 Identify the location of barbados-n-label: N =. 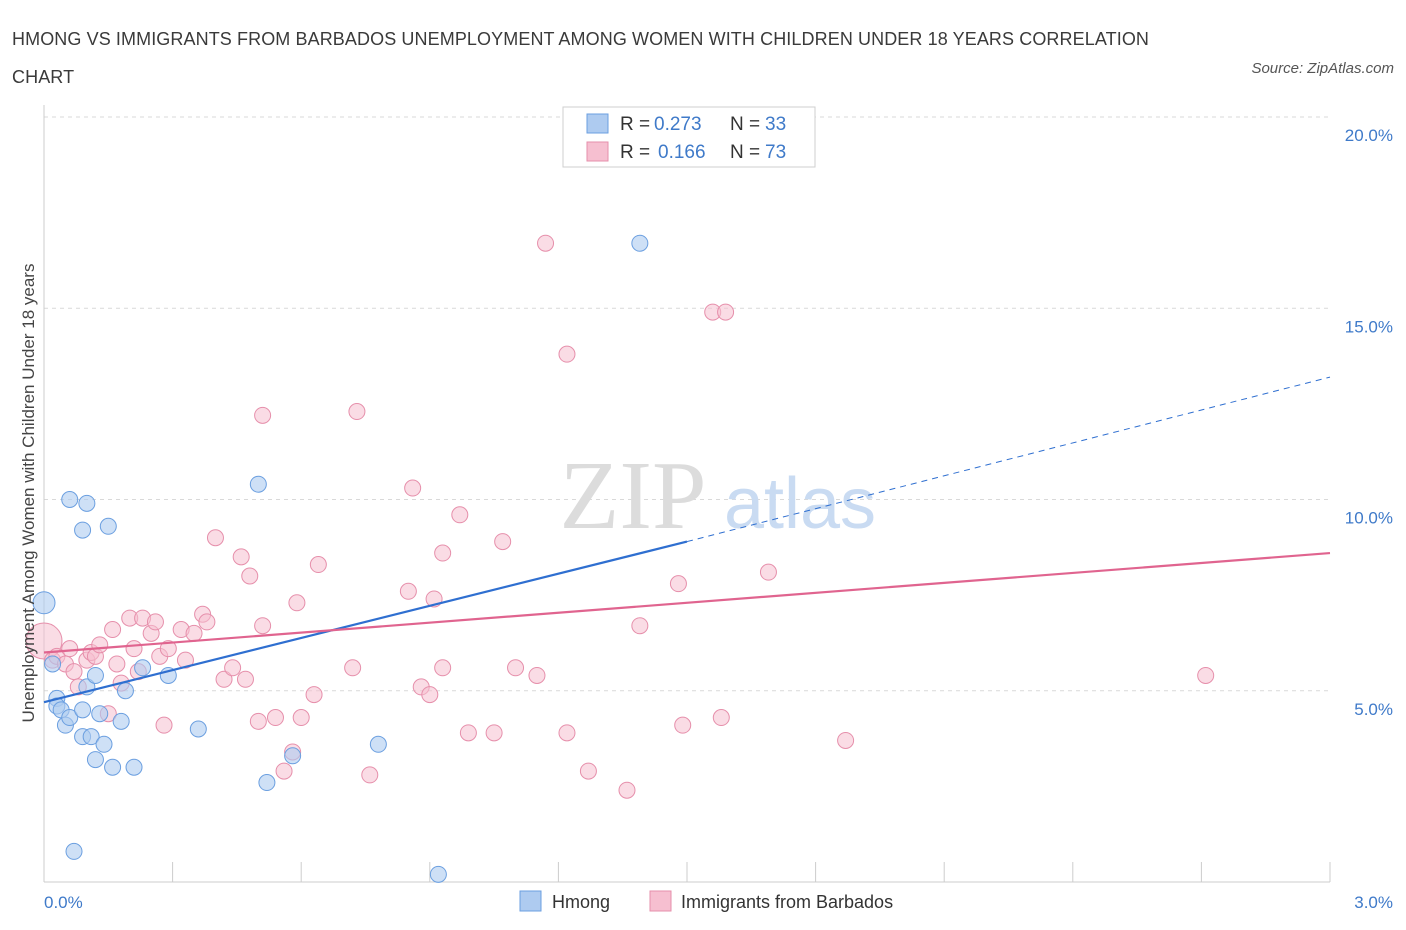
(745, 152).